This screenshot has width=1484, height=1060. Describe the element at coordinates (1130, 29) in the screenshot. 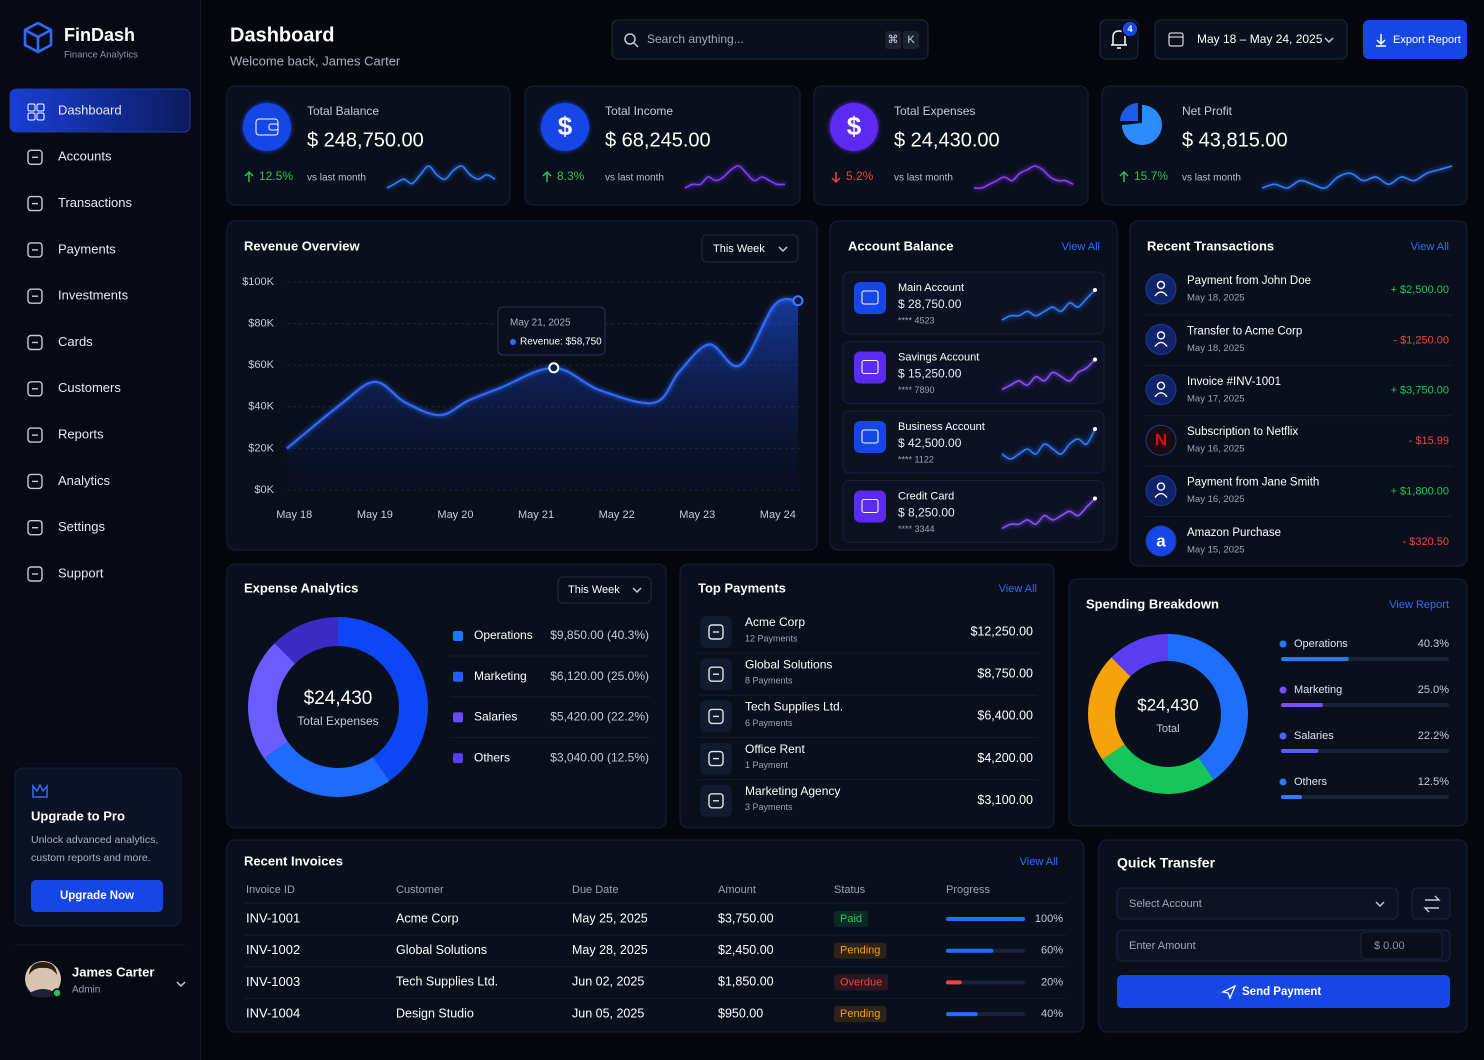

I see `badge` at that location.